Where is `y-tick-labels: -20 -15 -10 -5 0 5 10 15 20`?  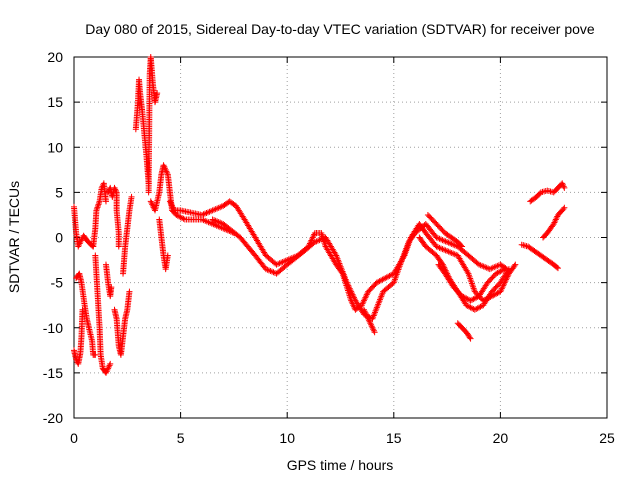 y-tick-labels: -20 -15 -10 -5 0 5 10 15 20 is located at coordinates (53, 237).